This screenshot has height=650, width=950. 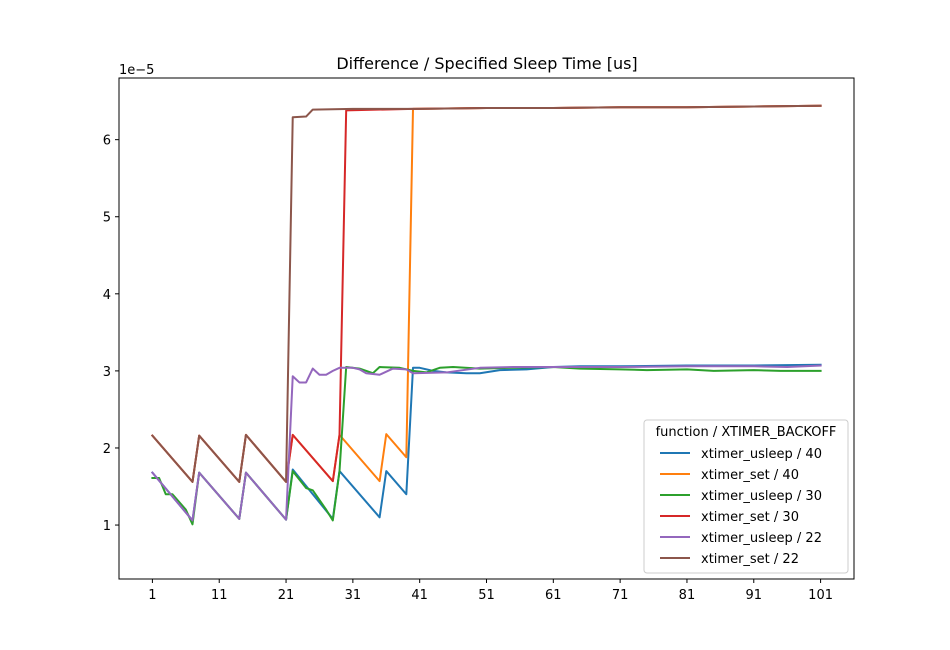 What do you see at coordinates (761, 454) in the screenshot?
I see `legend-entry: xtimer_usleep / 40` at bounding box center [761, 454].